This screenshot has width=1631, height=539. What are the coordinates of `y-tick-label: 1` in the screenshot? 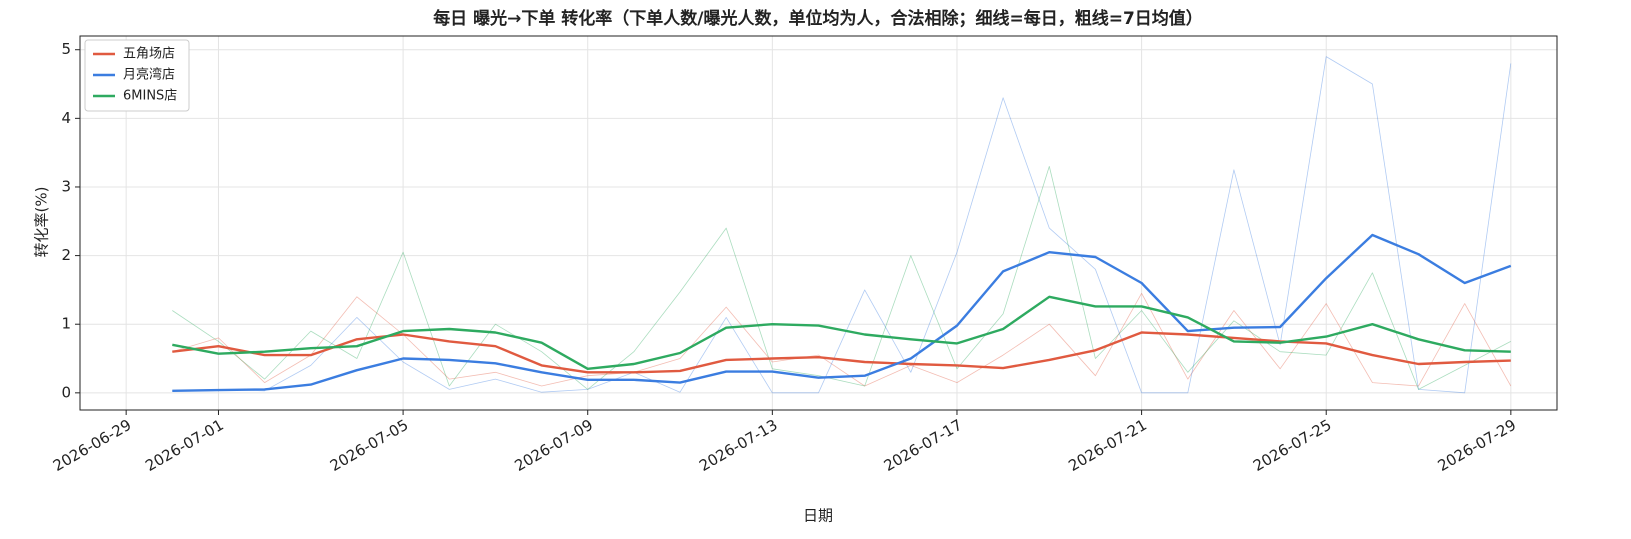 It's located at (66, 324).